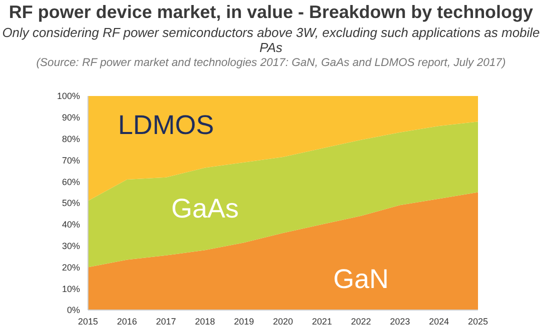 This screenshot has width=542, height=332. Describe the element at coordinates (71, 139) in the screenshot. I see `y-tick-label: 80%` at that location.